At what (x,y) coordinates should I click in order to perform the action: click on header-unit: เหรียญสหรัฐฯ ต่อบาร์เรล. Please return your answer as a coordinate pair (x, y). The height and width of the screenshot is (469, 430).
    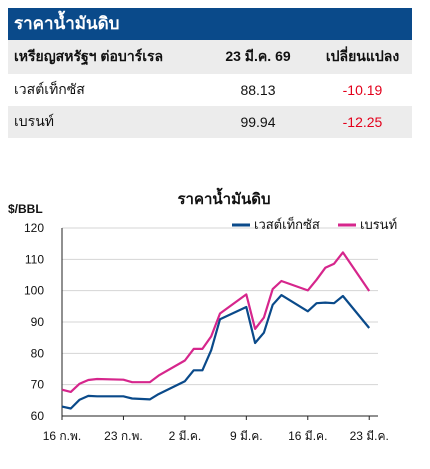
    Looking at the image, I should click on (89, 56).